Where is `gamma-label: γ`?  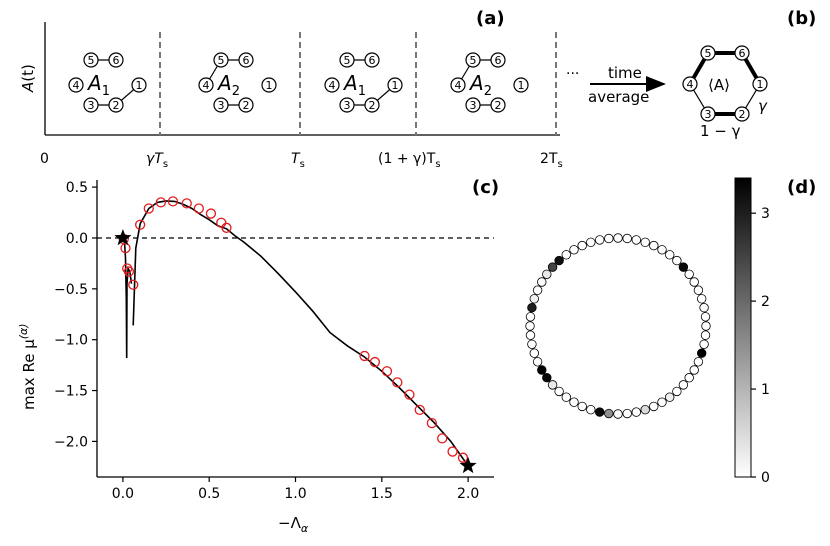 gamma-label: γ is located at coordinates (763, 106).